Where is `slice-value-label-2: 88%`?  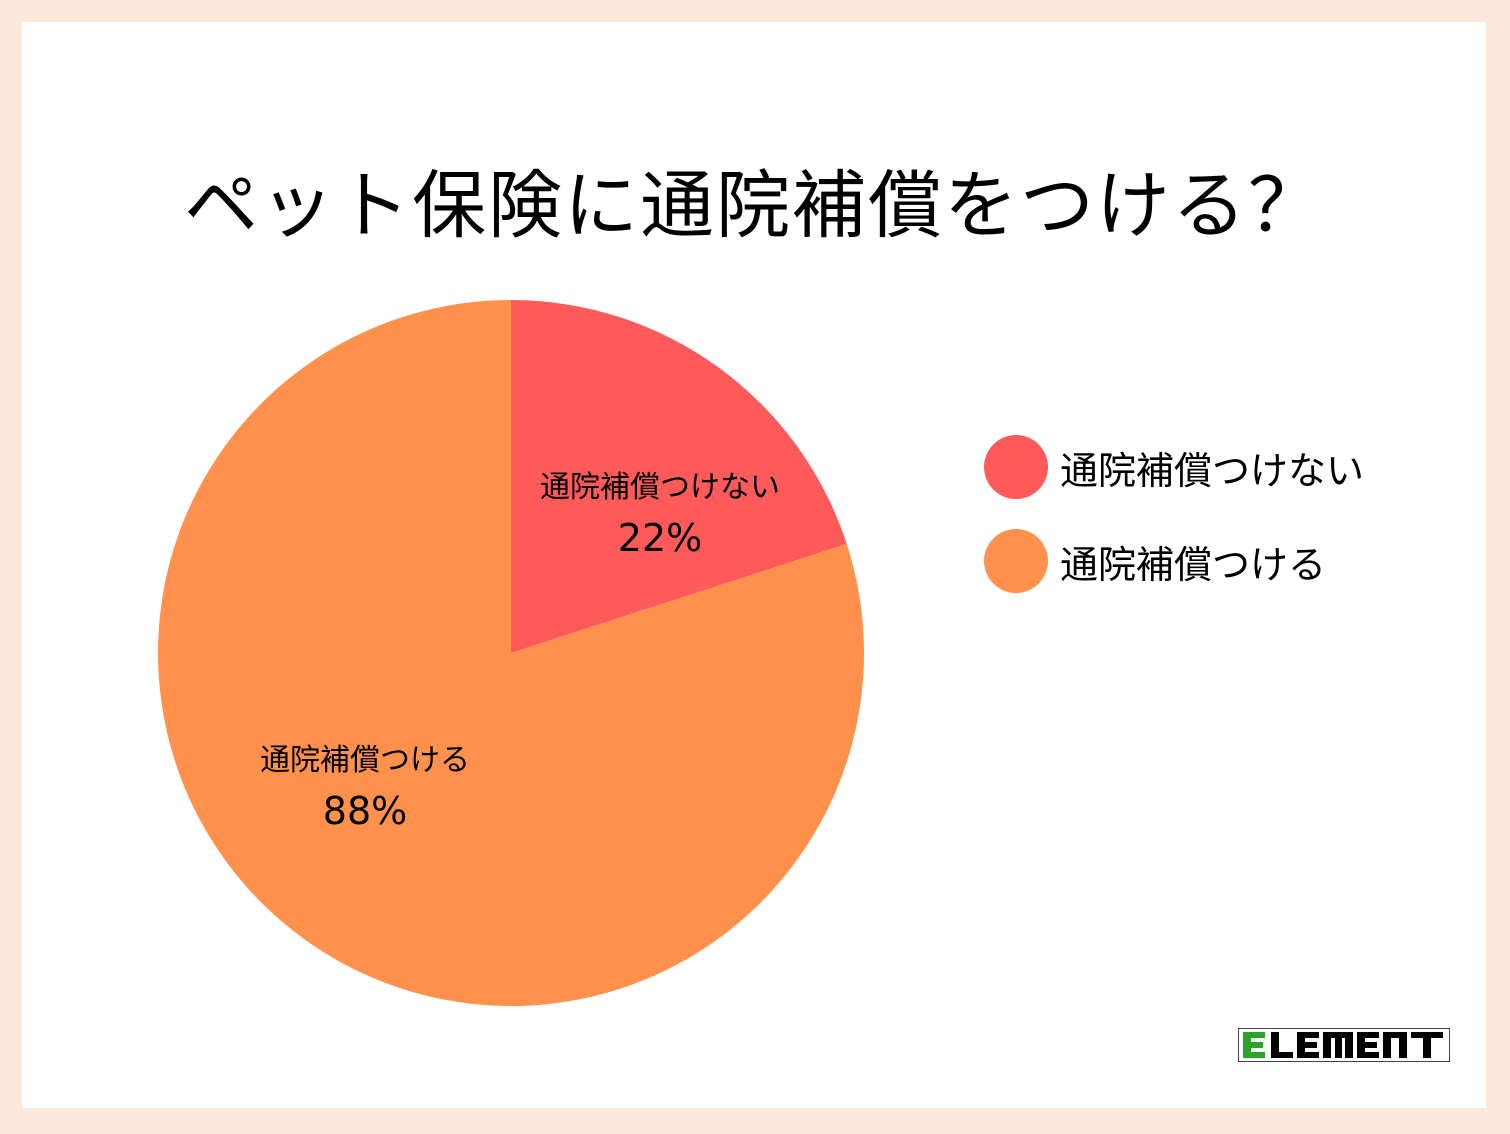 slice-value-label-2: 88% is located at coordinates (365, 811).